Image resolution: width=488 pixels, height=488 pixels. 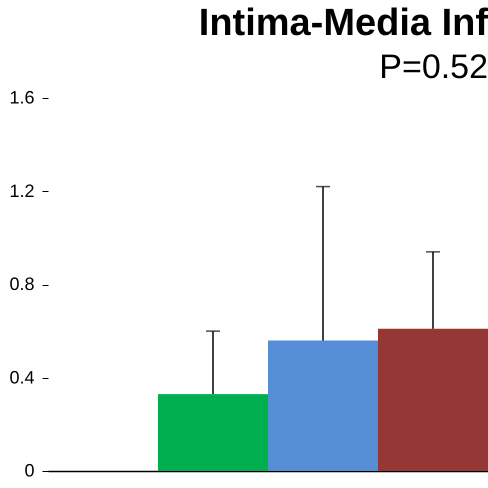 I want to click on y-tick-label: 1.2, so click(x=21, y=190).